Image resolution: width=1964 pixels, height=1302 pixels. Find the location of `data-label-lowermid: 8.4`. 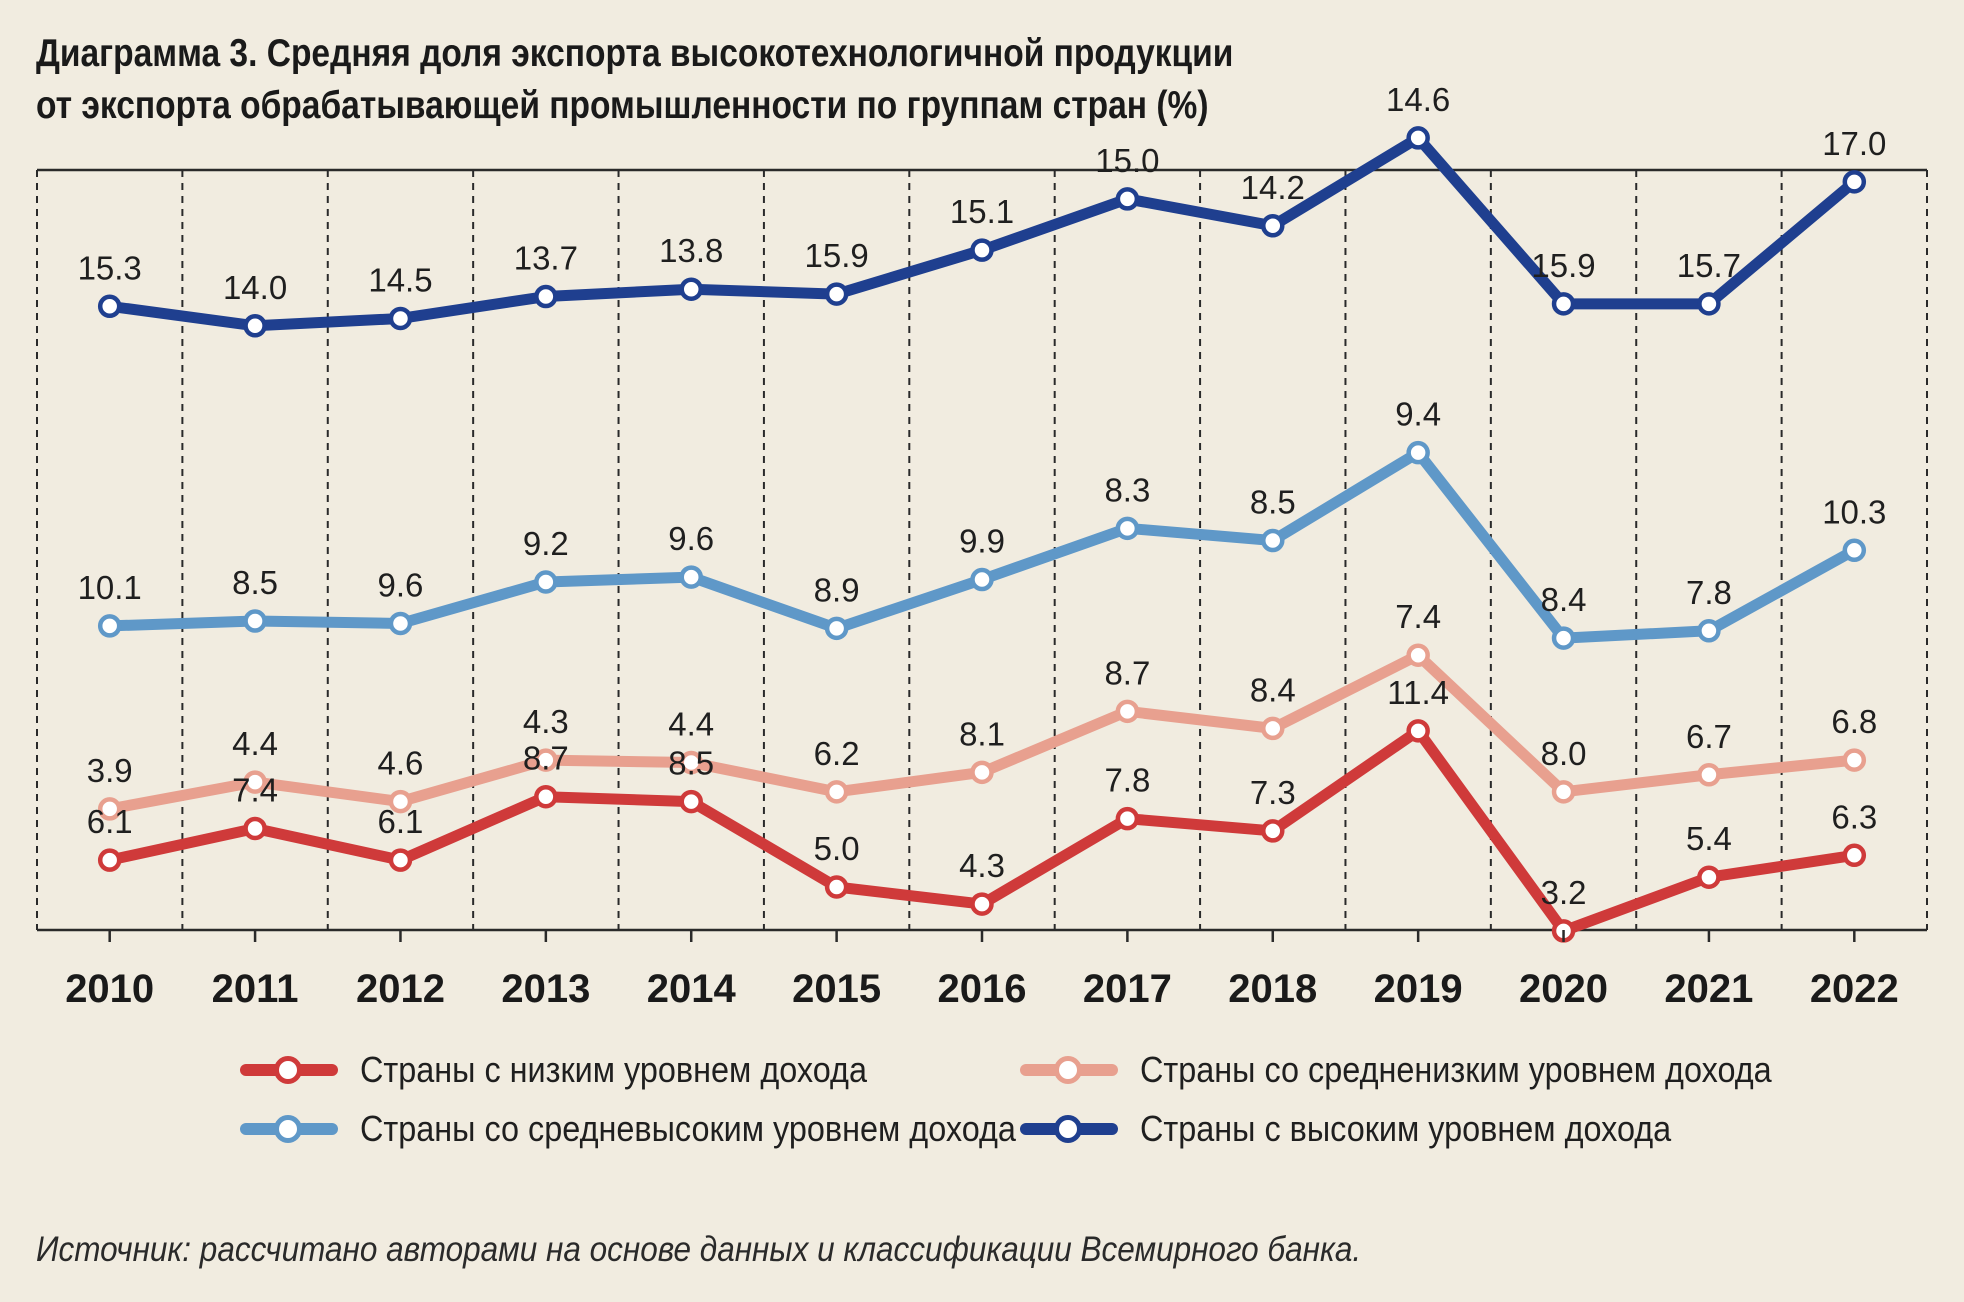

data-label-lowermid: 8.4 is located at coordinates (1273, 689).